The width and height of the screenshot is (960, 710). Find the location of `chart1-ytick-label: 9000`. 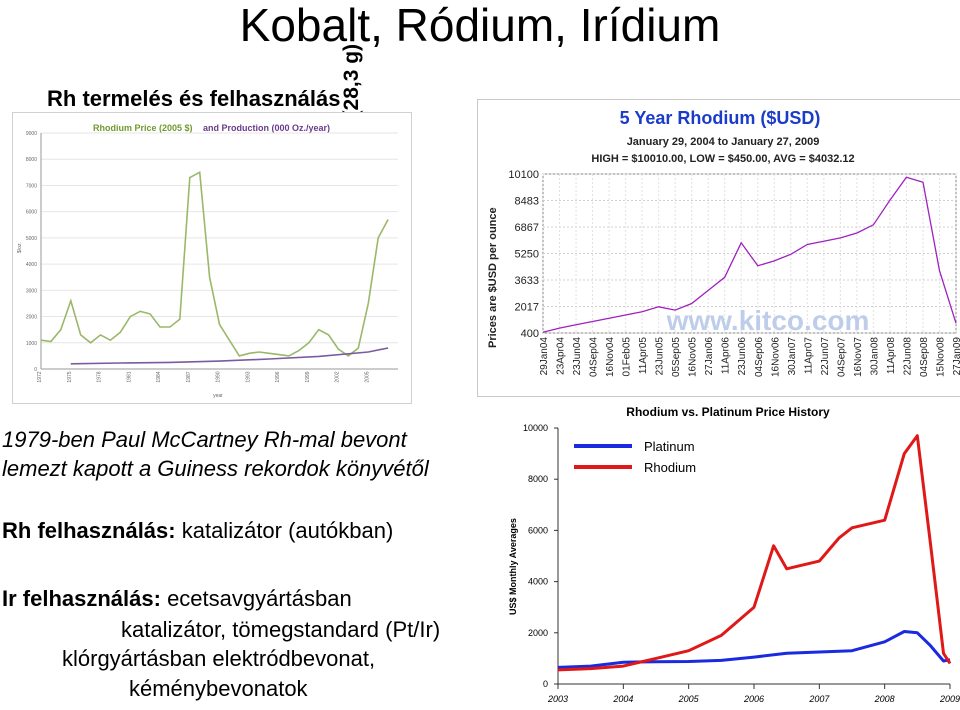

chart1-ytick-label: 9000 is located at coordinates (31, 134).